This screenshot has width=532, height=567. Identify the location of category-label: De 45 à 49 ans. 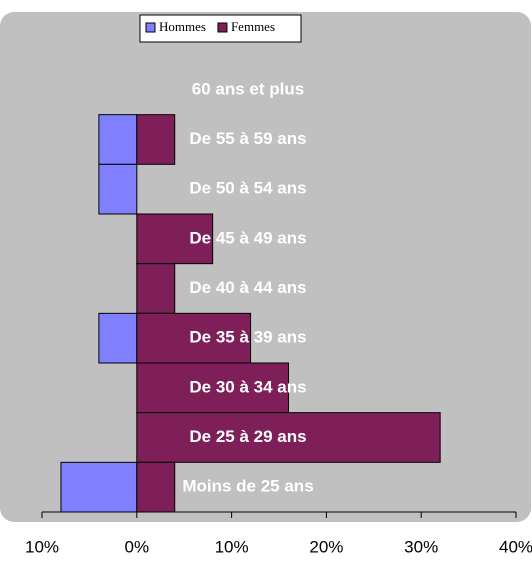
(247, 237).